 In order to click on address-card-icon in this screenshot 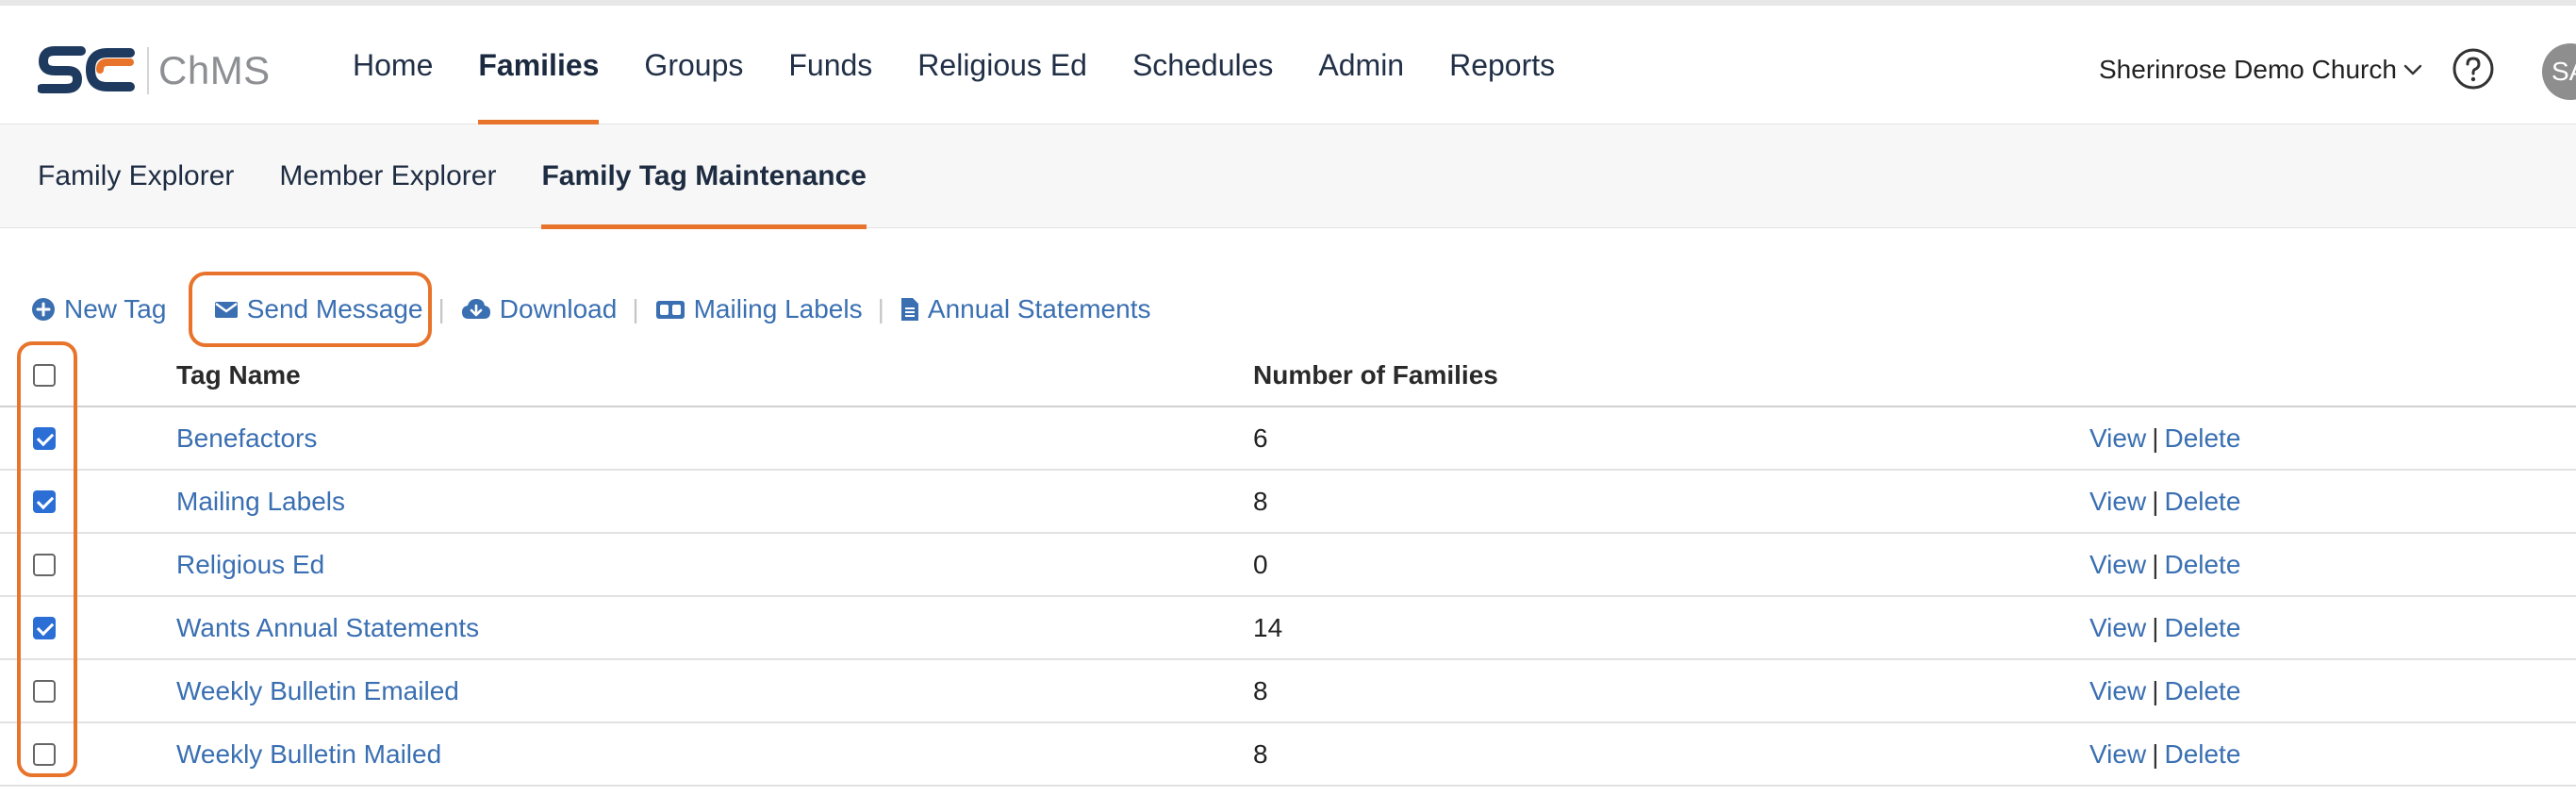, I will do `click(670, 310)`.